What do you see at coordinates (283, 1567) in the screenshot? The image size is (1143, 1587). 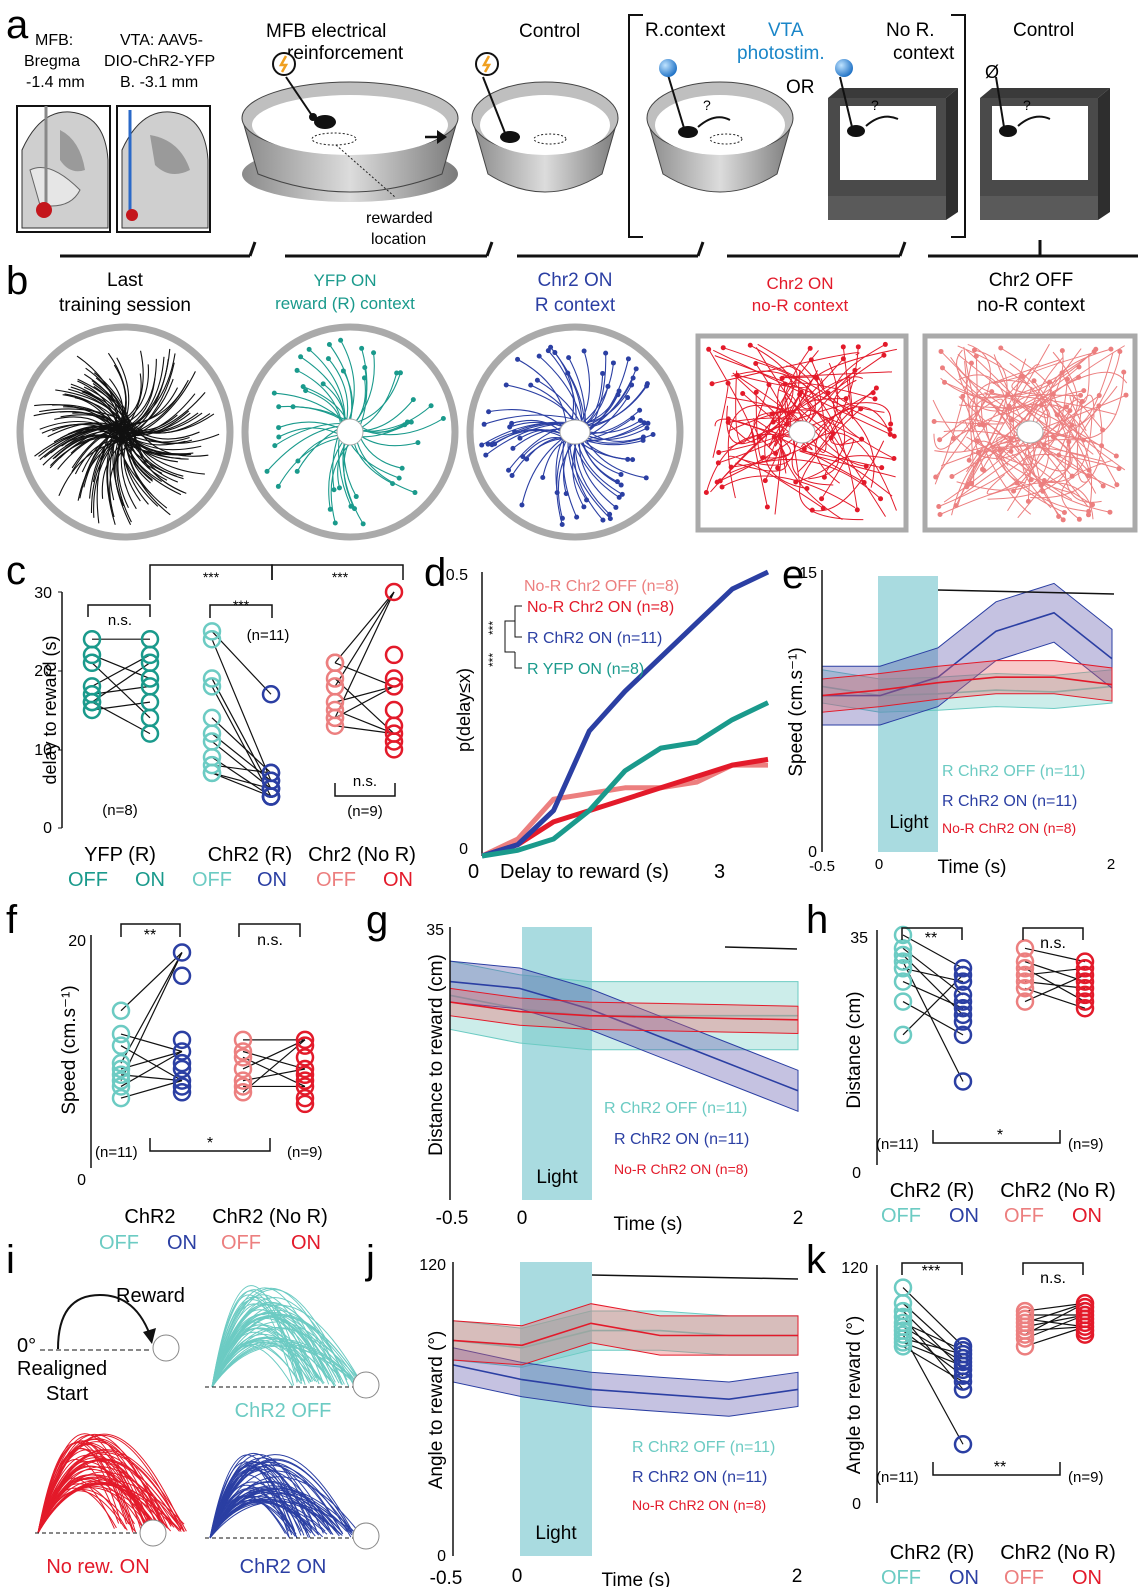 I see `traj-label: ChR2 ON` at bounding box center [283, 1567].